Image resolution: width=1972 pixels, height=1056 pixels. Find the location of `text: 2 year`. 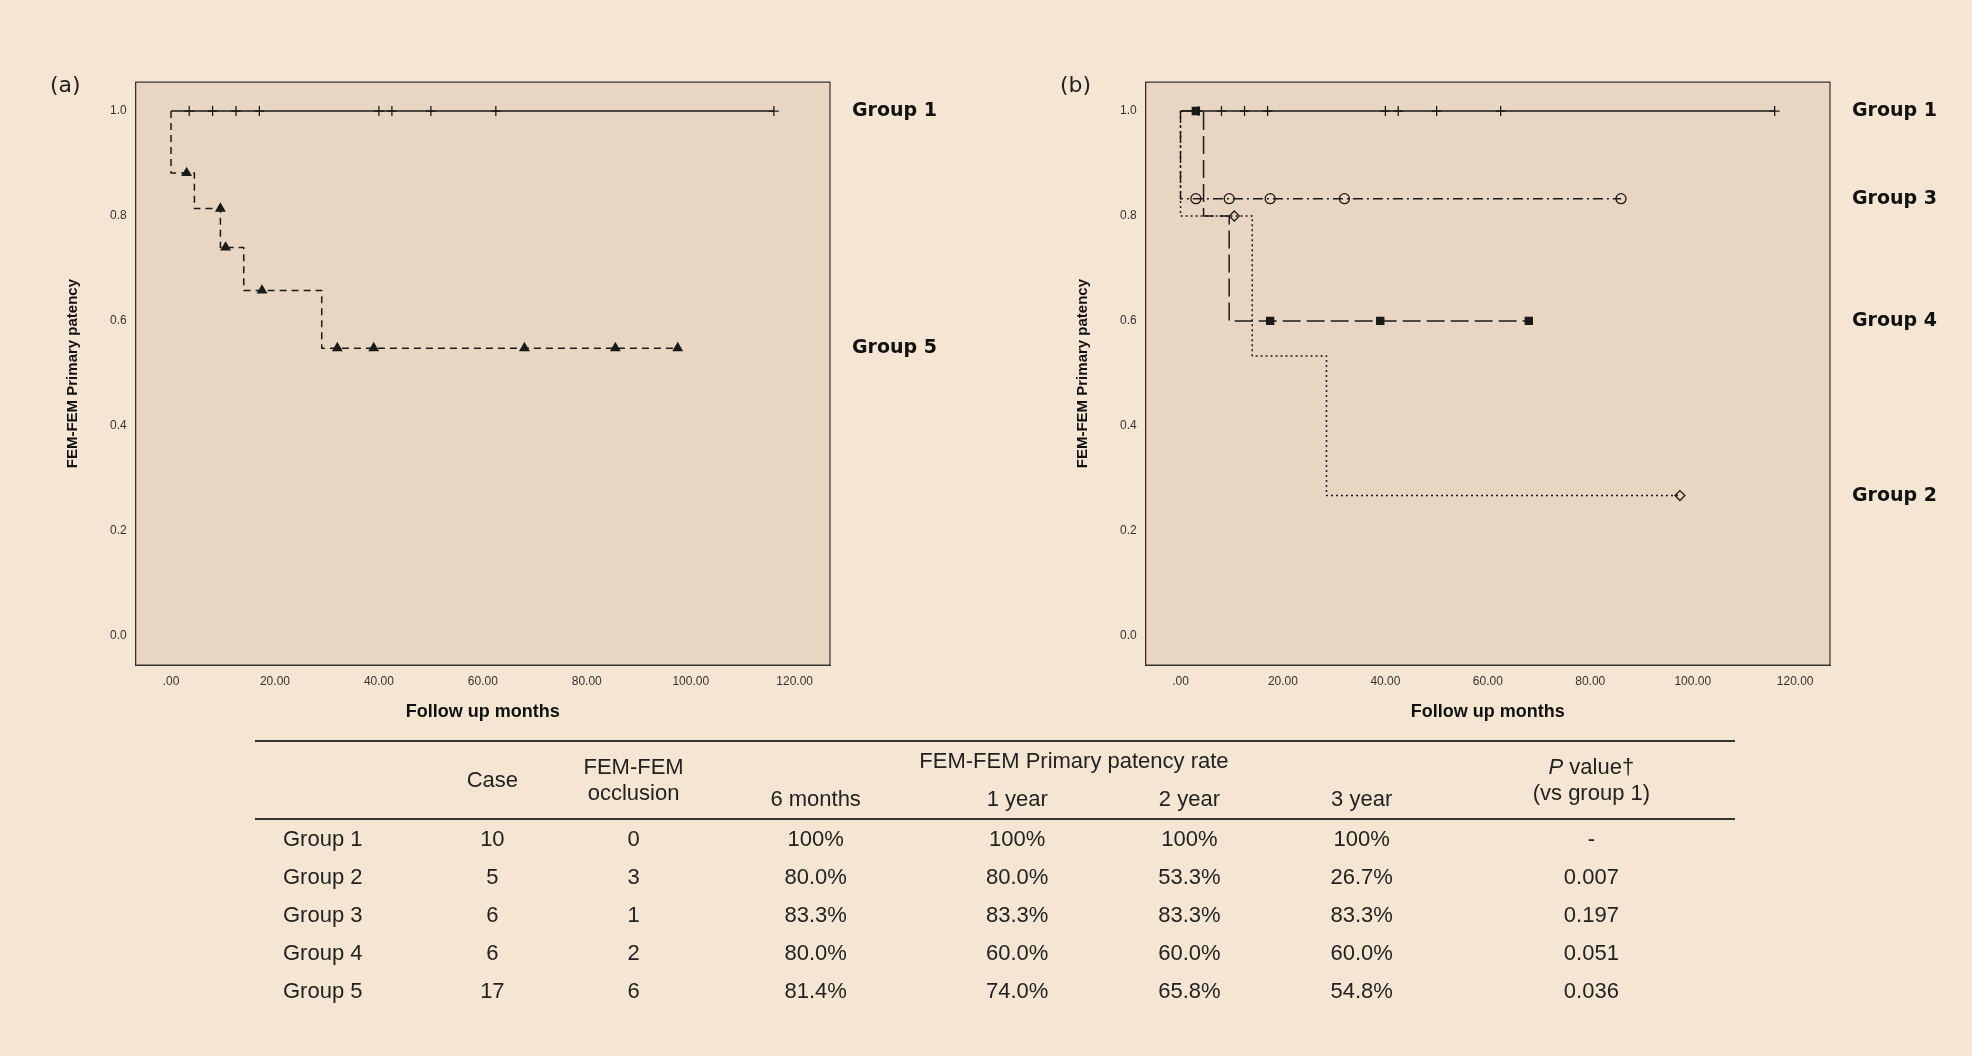

text: 2 year is located at coordinates (1189, 799).